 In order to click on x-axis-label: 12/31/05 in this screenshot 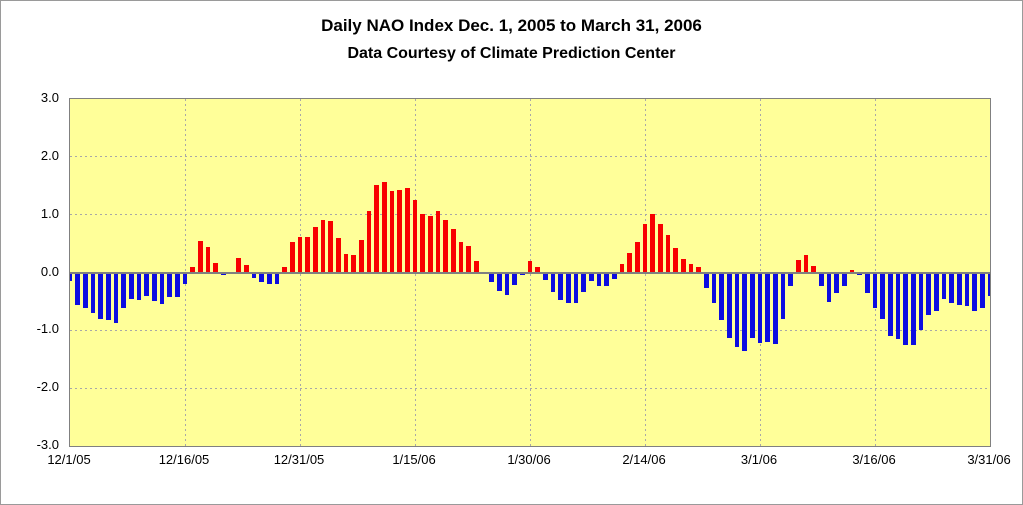, I will do `click(299, 459)`.